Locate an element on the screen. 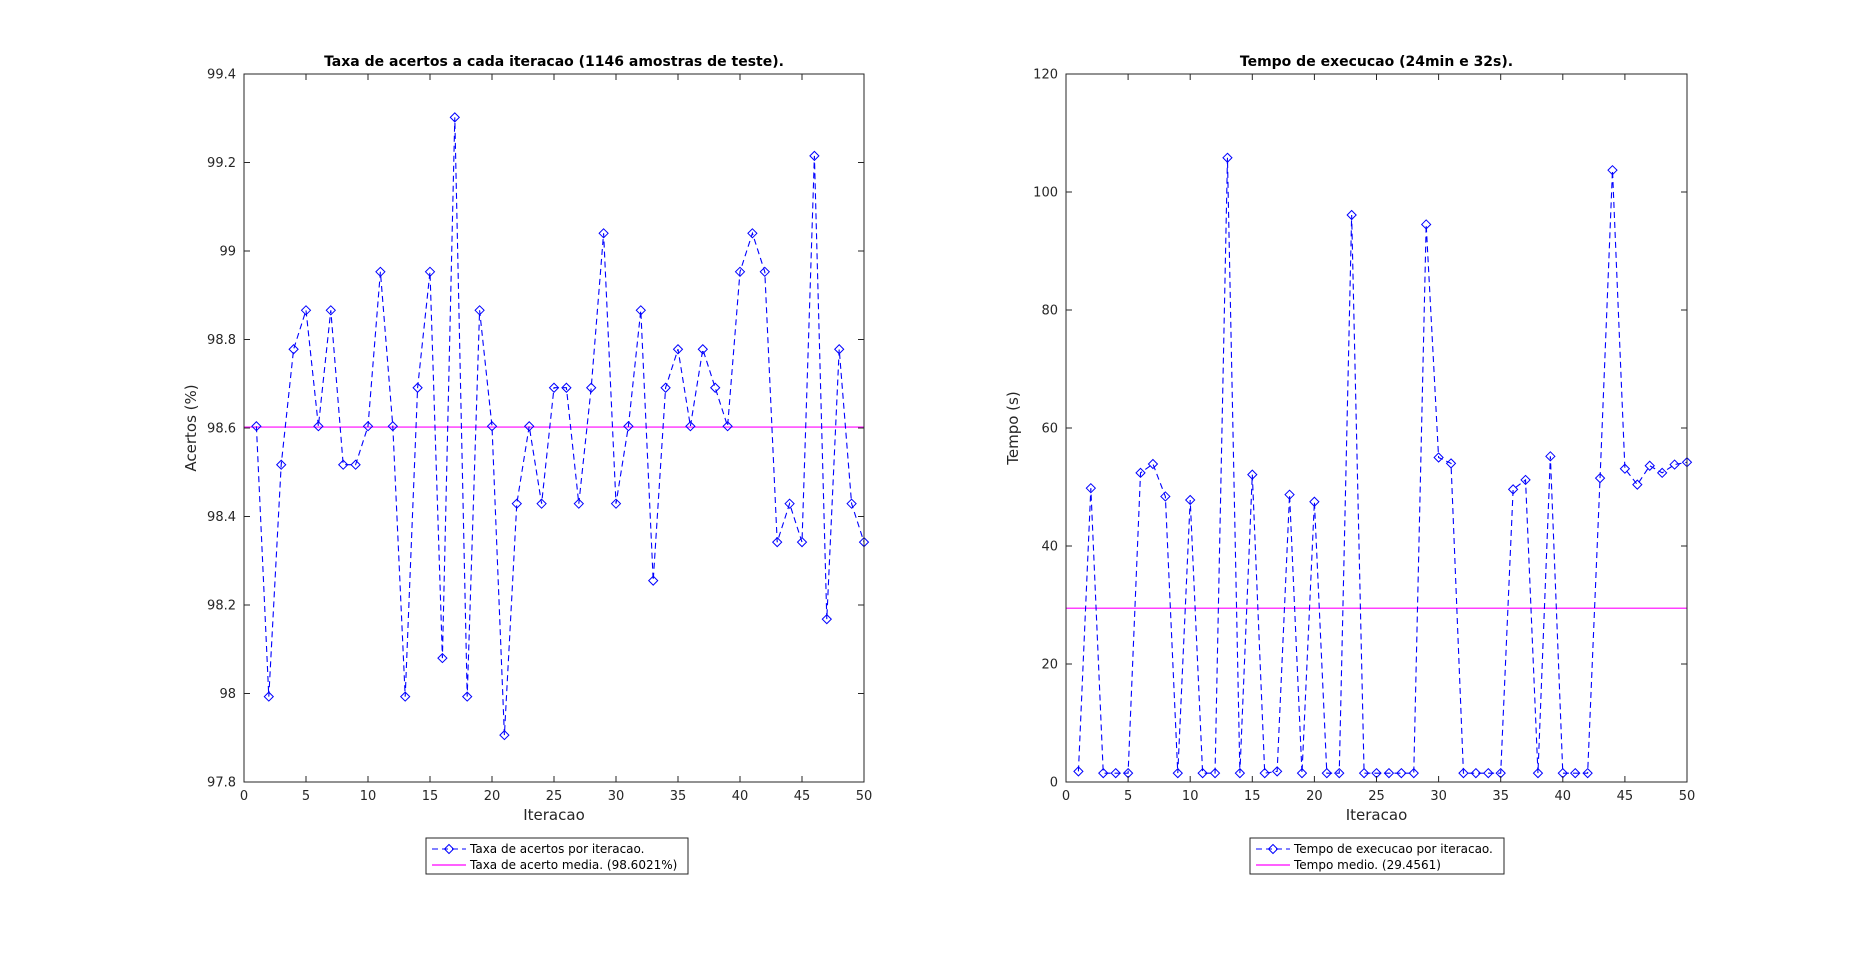 This screenshot has width=1851, height=970. x-tick-label: 5 is located at coordinates (306, 796).